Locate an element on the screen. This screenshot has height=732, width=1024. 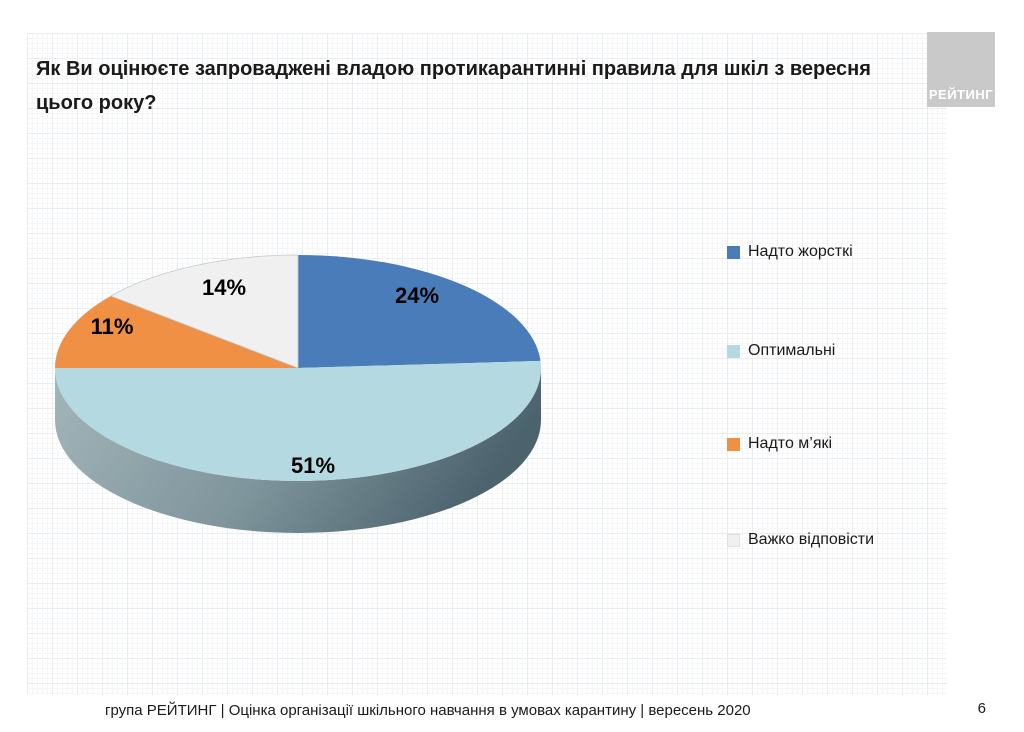
pie-slice-value-label: 24% is located at coordinates (417, 295).